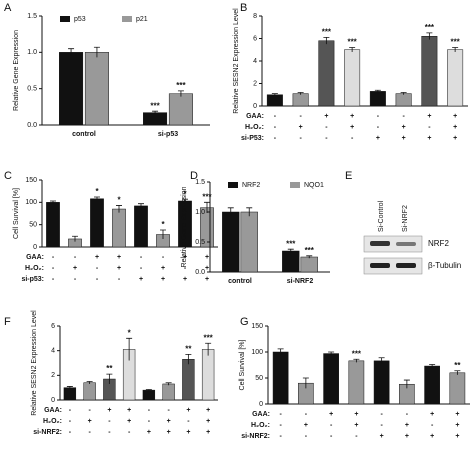  Describe the element at coordinates (8, 8) in the screenshot. I see `panel-letter: A` at that location.